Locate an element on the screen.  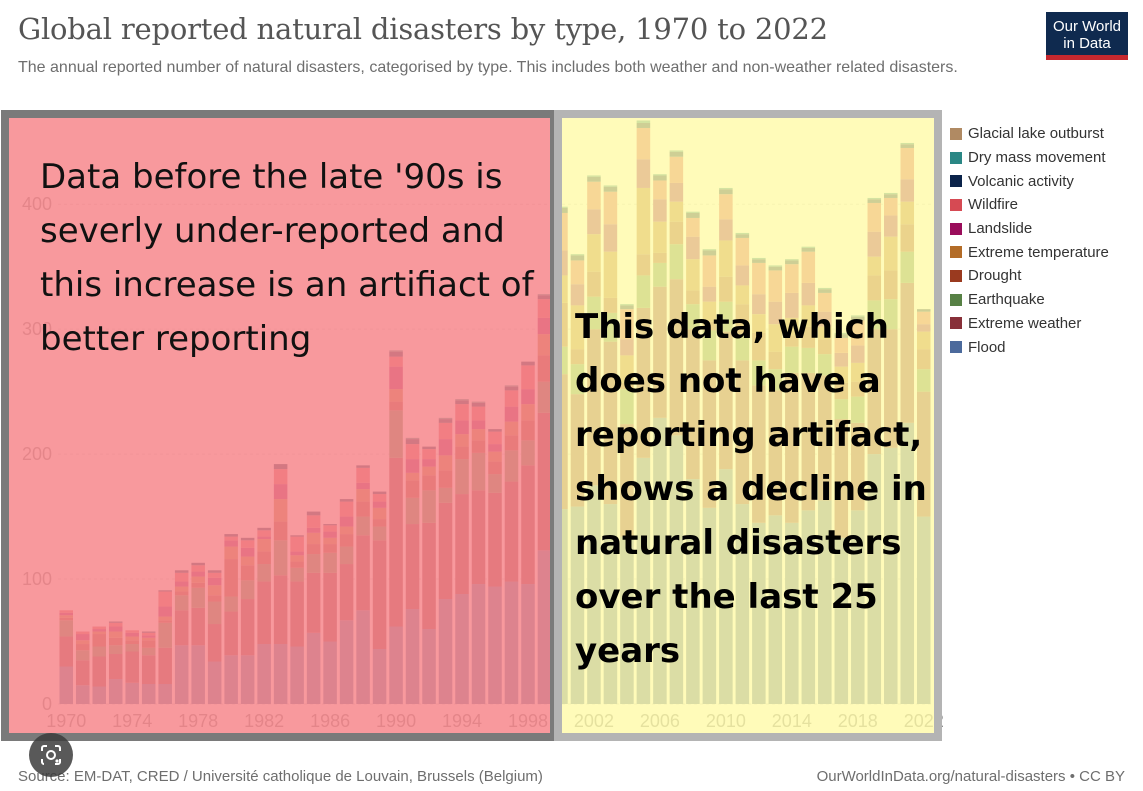
owid-logo: Our World in Data is located at coordinates (1087, 36).